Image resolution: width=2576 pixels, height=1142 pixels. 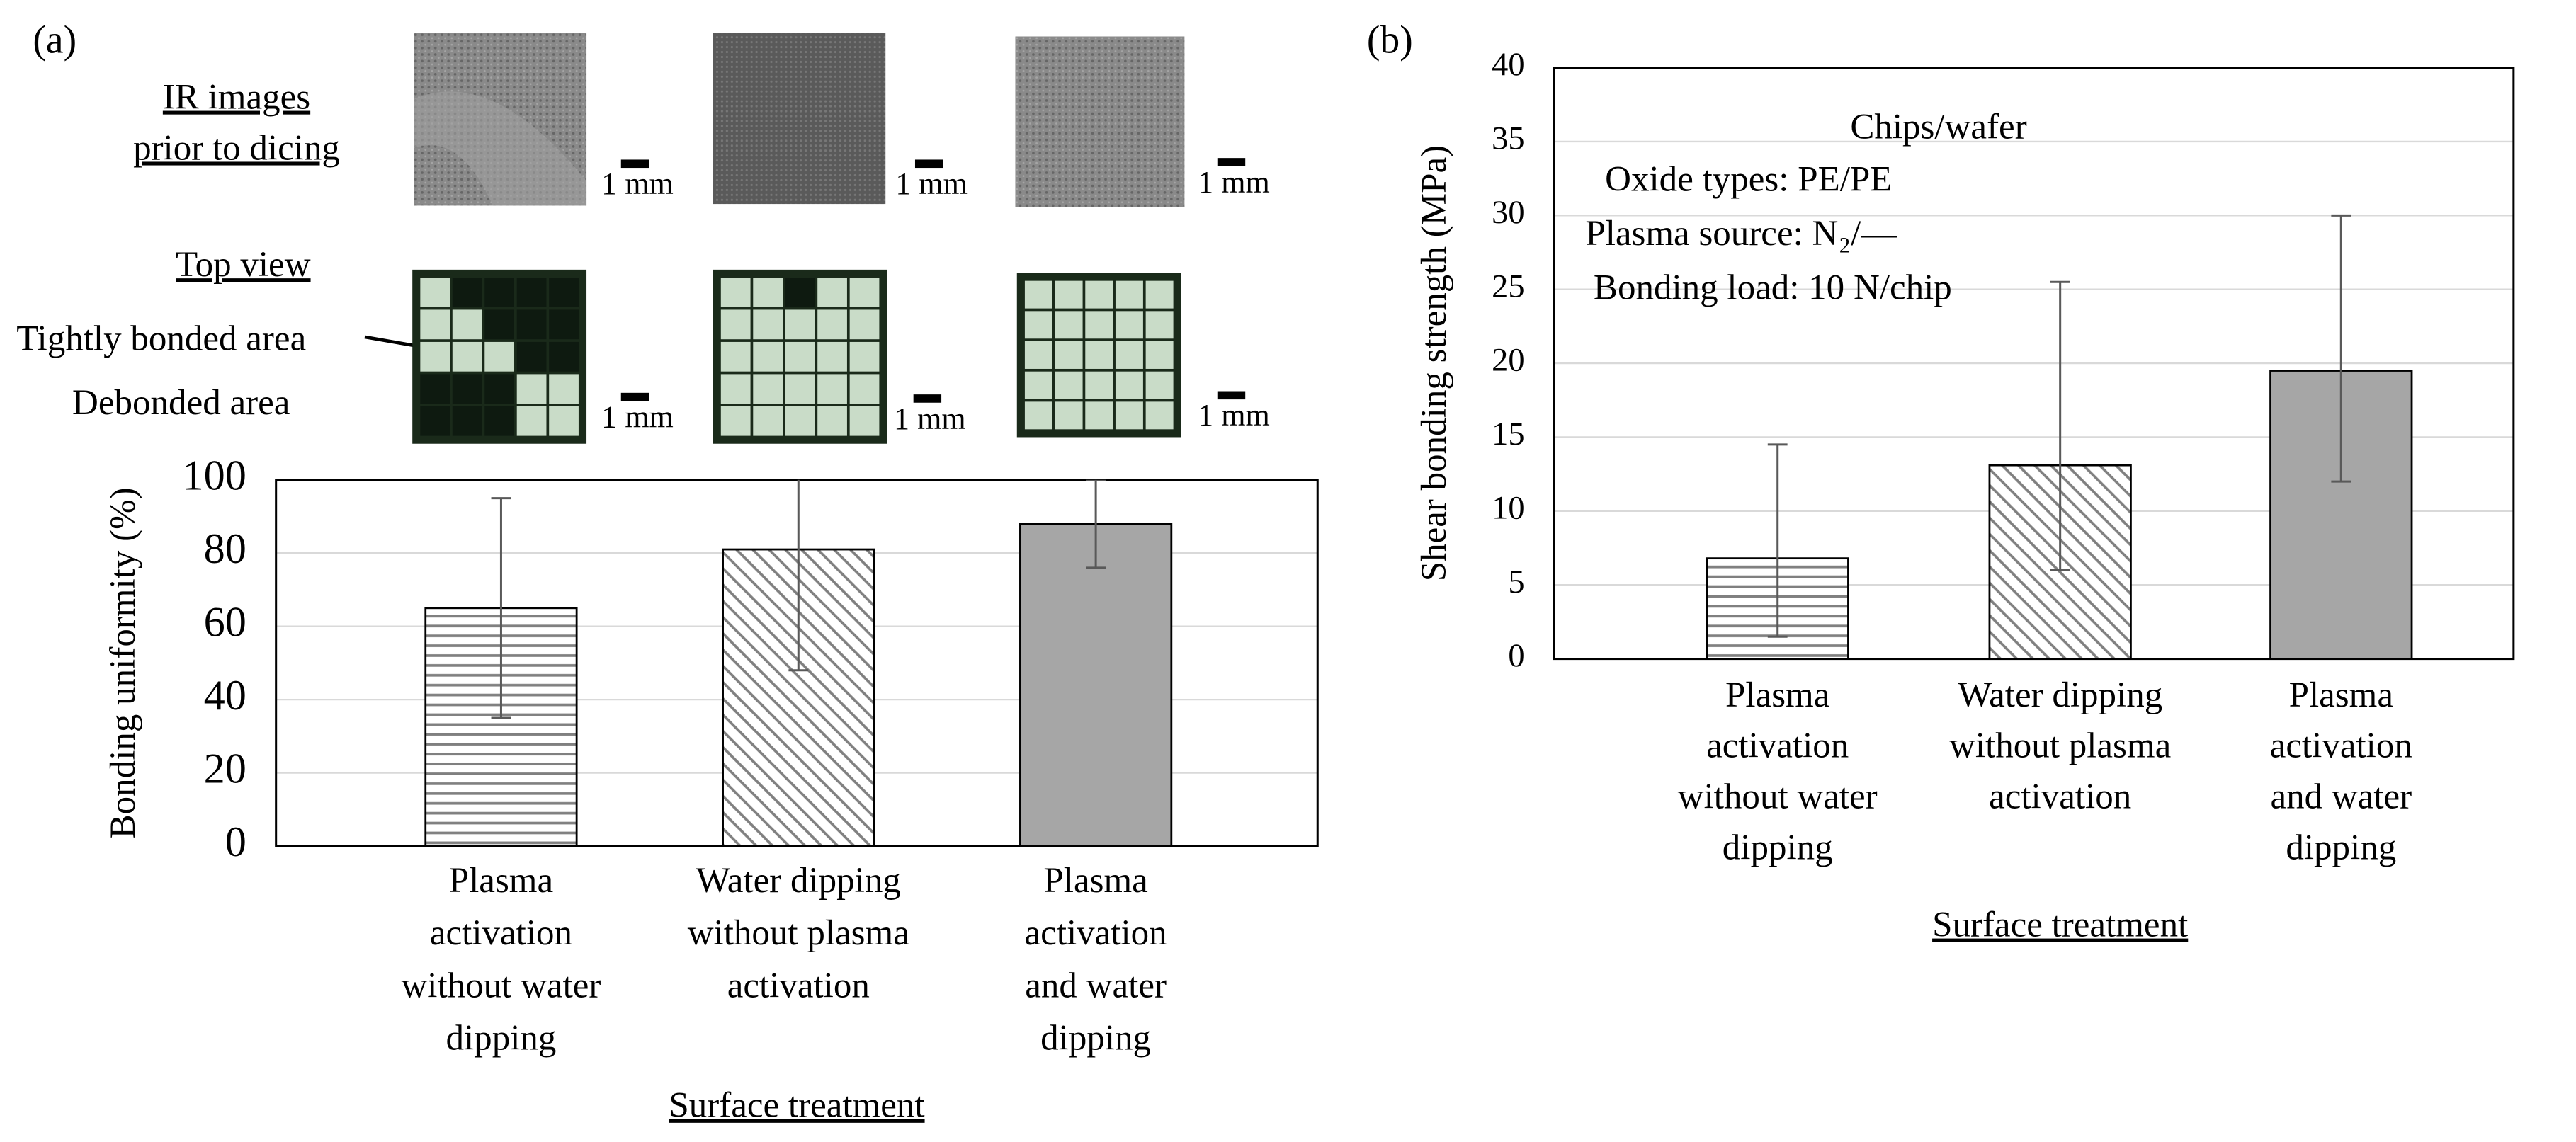 What do you see at coordinates (123, 662) in the screenshot?
I see `y-axis-label: Bonding uniformity (%)` at bounding box center [123, 662].